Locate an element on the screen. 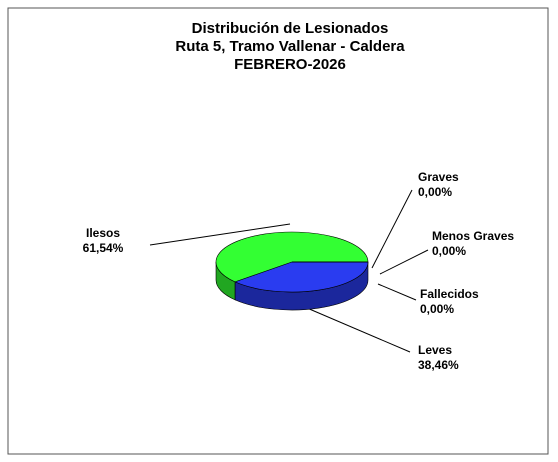 Image resolution: width=558 pixels, height=462 pixels. data-label-name: Leves is located at coordinates (435, 350).